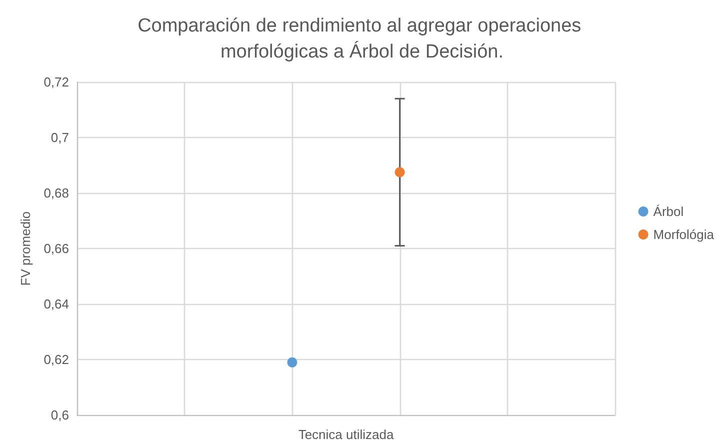  I want to click on y-tick-label: 0,64, so click(56, 304).